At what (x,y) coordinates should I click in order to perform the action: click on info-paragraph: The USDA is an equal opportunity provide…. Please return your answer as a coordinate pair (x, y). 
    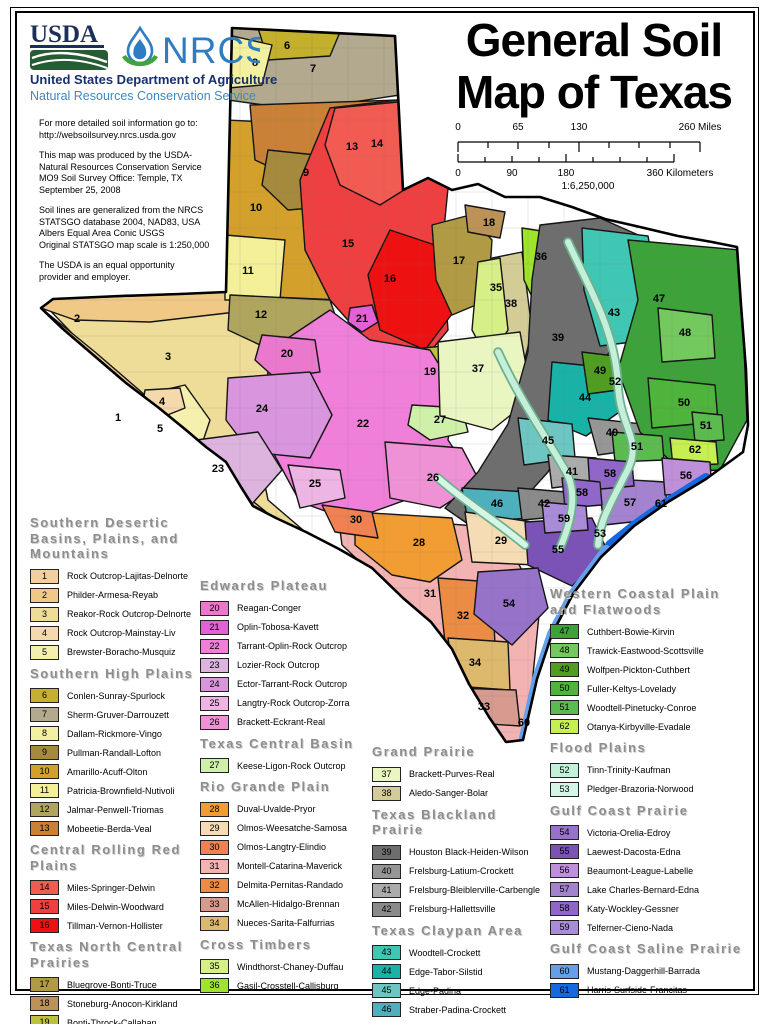
    Looking at the image, I should click on (107, 271).